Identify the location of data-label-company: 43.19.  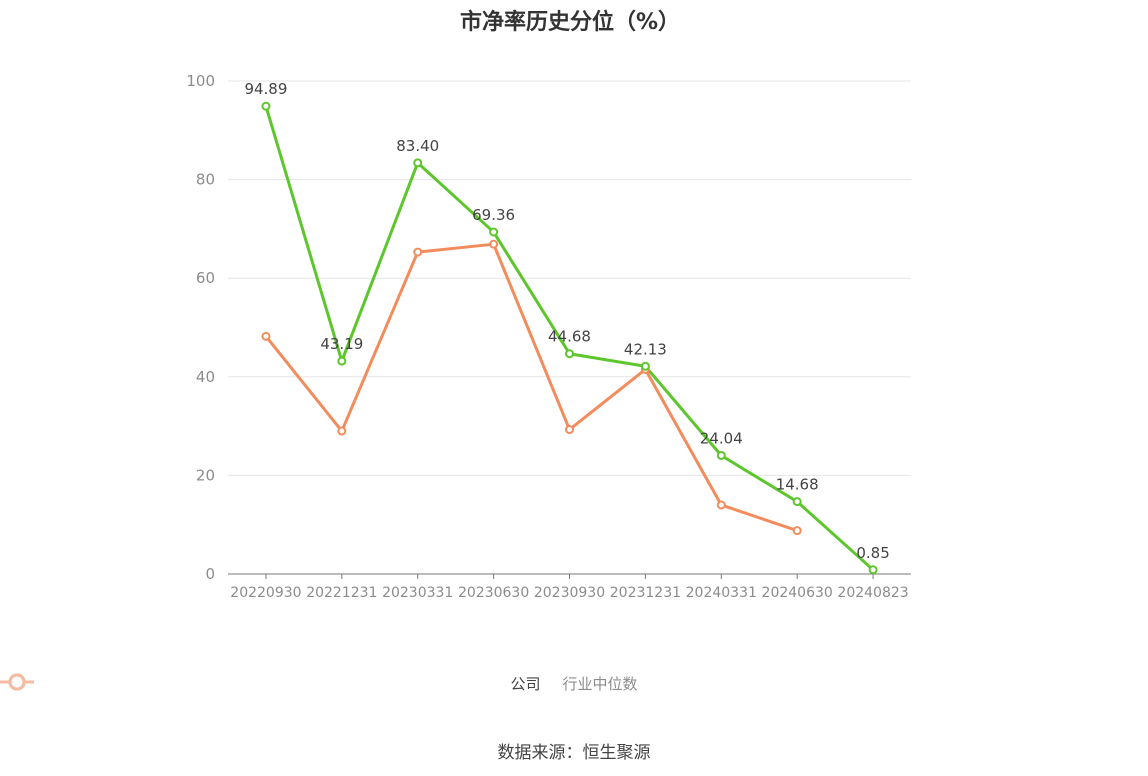
(341, 344).